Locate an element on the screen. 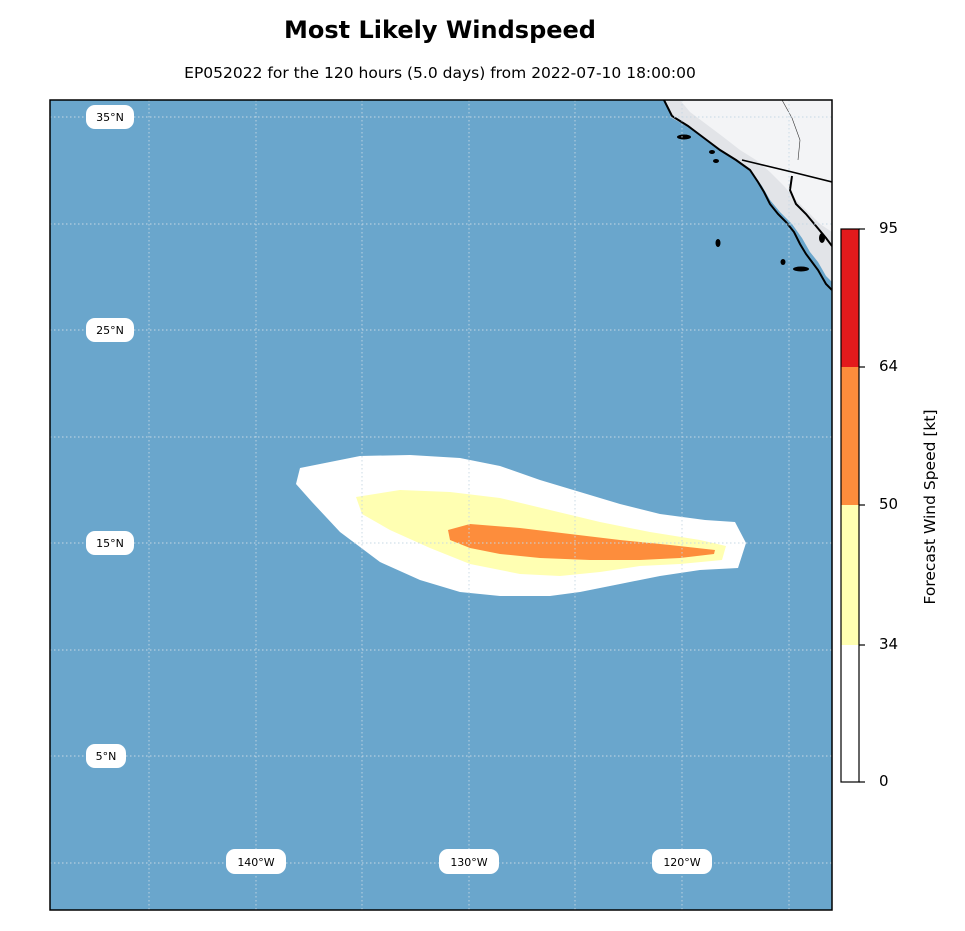  lat-label: 25°N is located at coordinates (110, 330).